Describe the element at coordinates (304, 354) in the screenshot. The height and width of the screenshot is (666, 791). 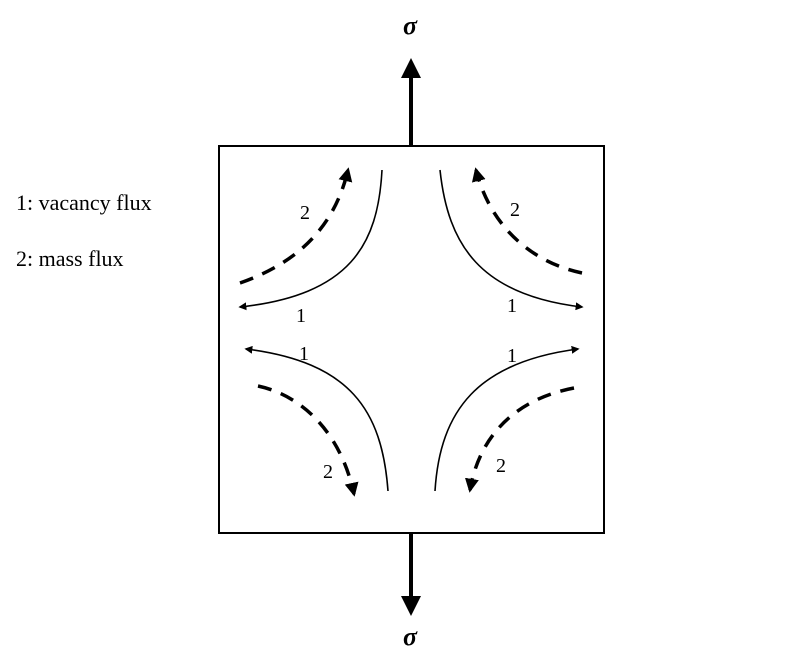
I see `label-1-bottom-left: 1` at that location.